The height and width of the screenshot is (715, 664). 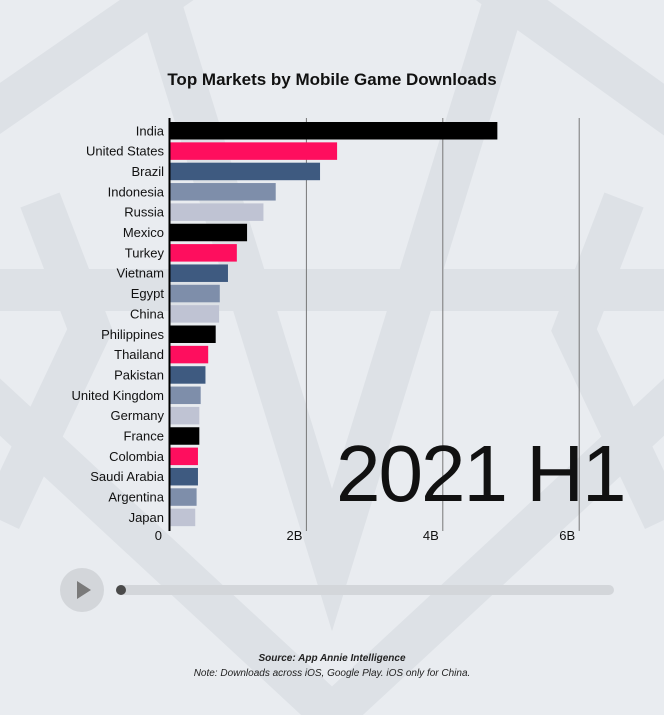 What do you see at coordinates (125, 151) in the screenshot?
I see `category-label-1: United States` at bounding box center [125, 151].